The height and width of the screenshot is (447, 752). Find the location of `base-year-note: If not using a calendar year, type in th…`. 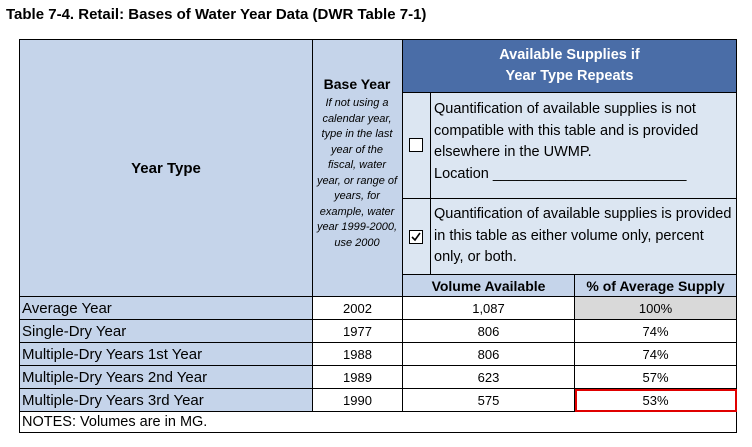

base-year-note: If not using a calendar year, type in th… is located at coordinates (357, 173).